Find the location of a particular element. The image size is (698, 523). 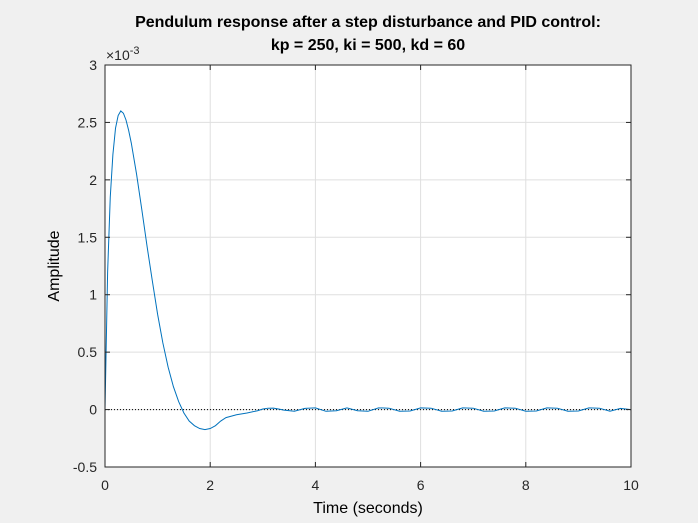

y-tick-label: 0.5 is located at coordinates (88, 352).